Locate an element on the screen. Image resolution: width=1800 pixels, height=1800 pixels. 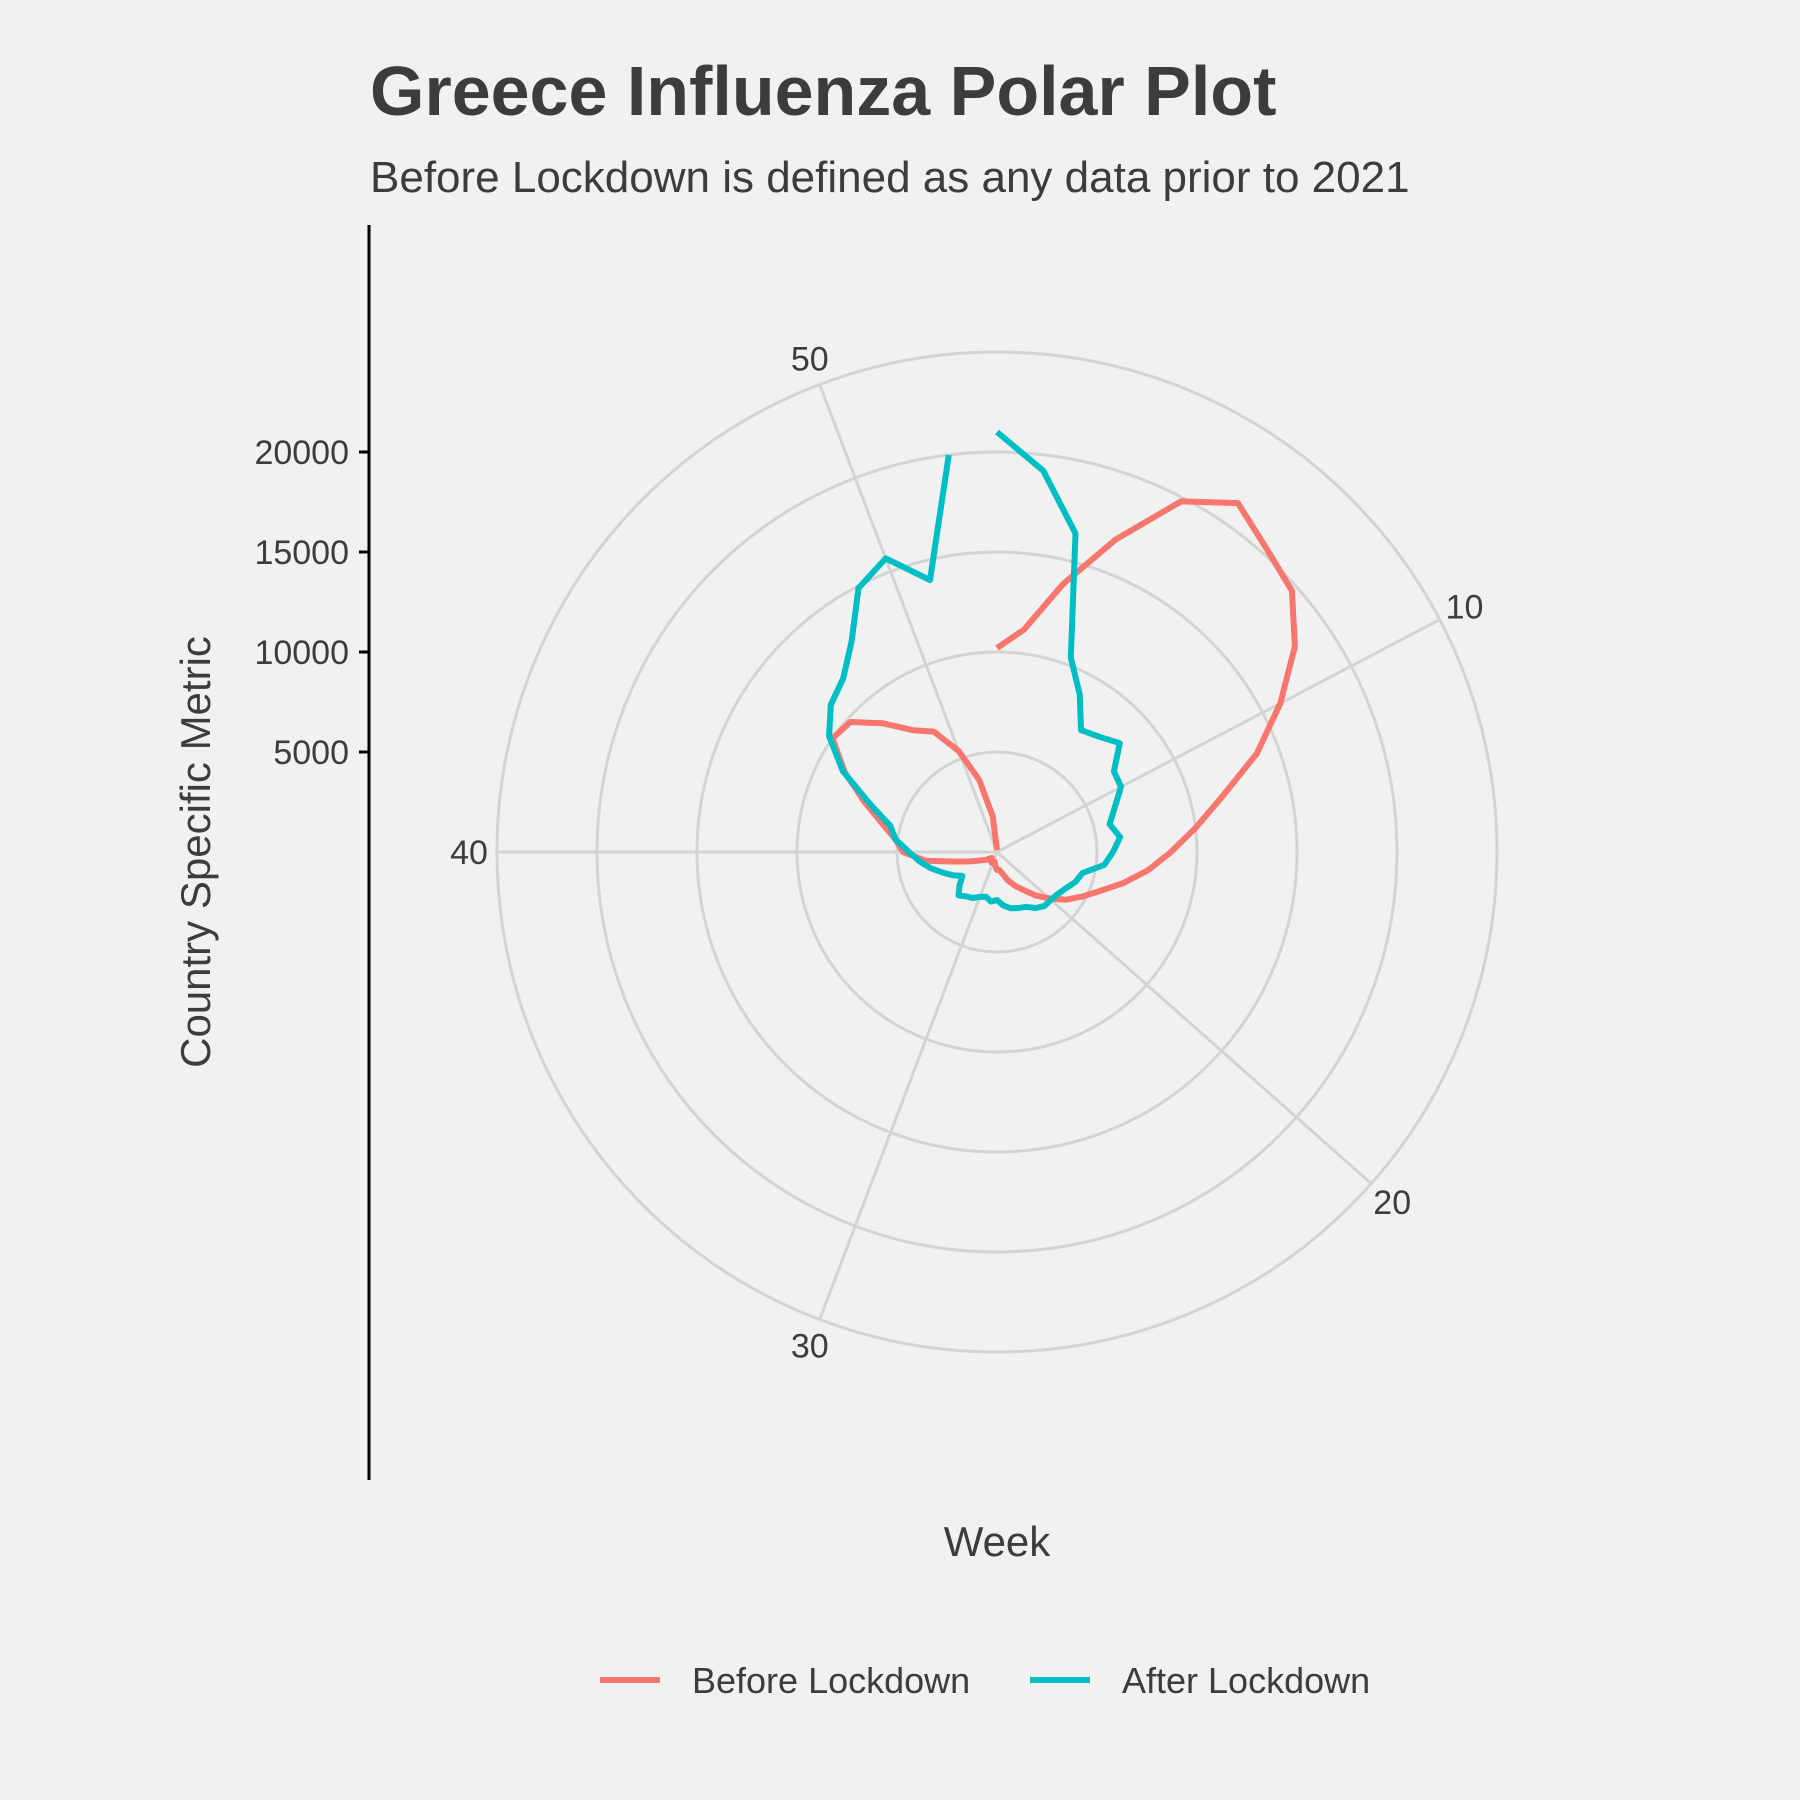
y-tick-label: 10000 is located at coordinates (301, 653).